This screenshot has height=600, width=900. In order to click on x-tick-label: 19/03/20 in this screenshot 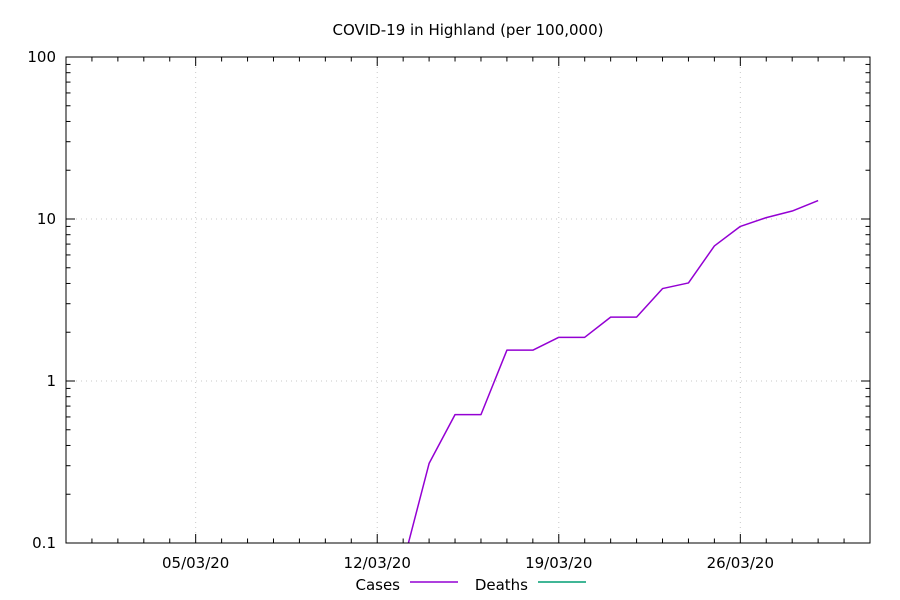, I will do `click(558, 563)`.